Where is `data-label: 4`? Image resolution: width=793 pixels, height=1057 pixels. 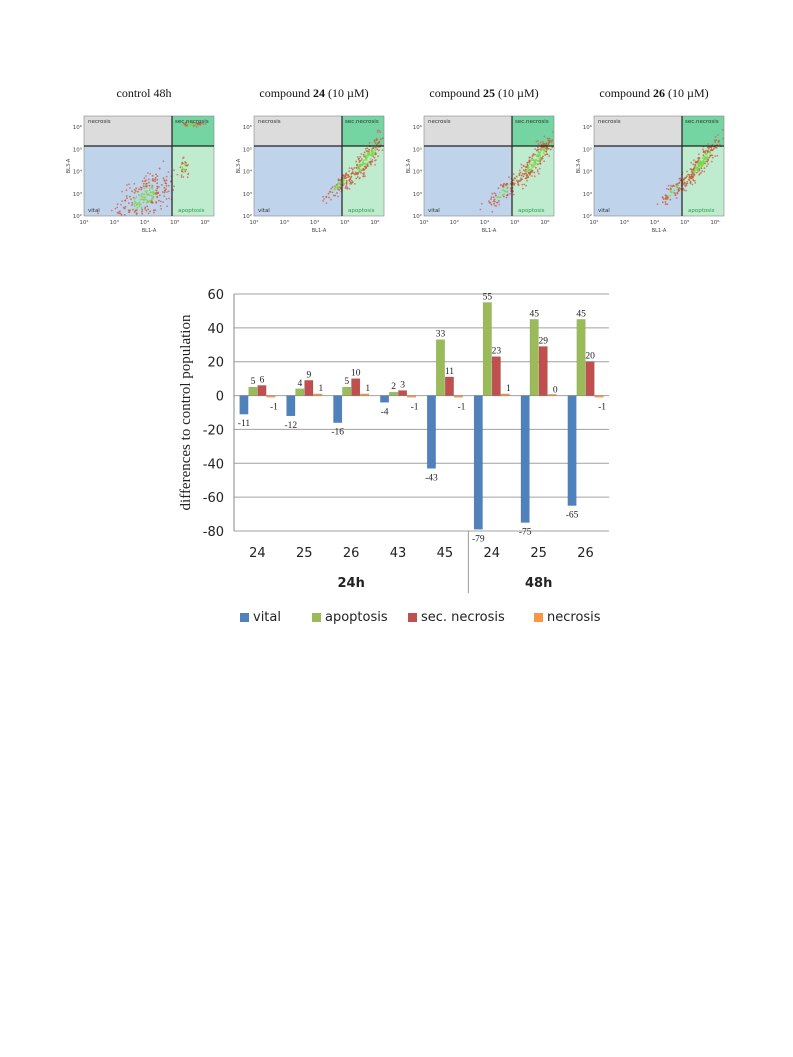 data-label: 4 is located at coordinates (299, 384).